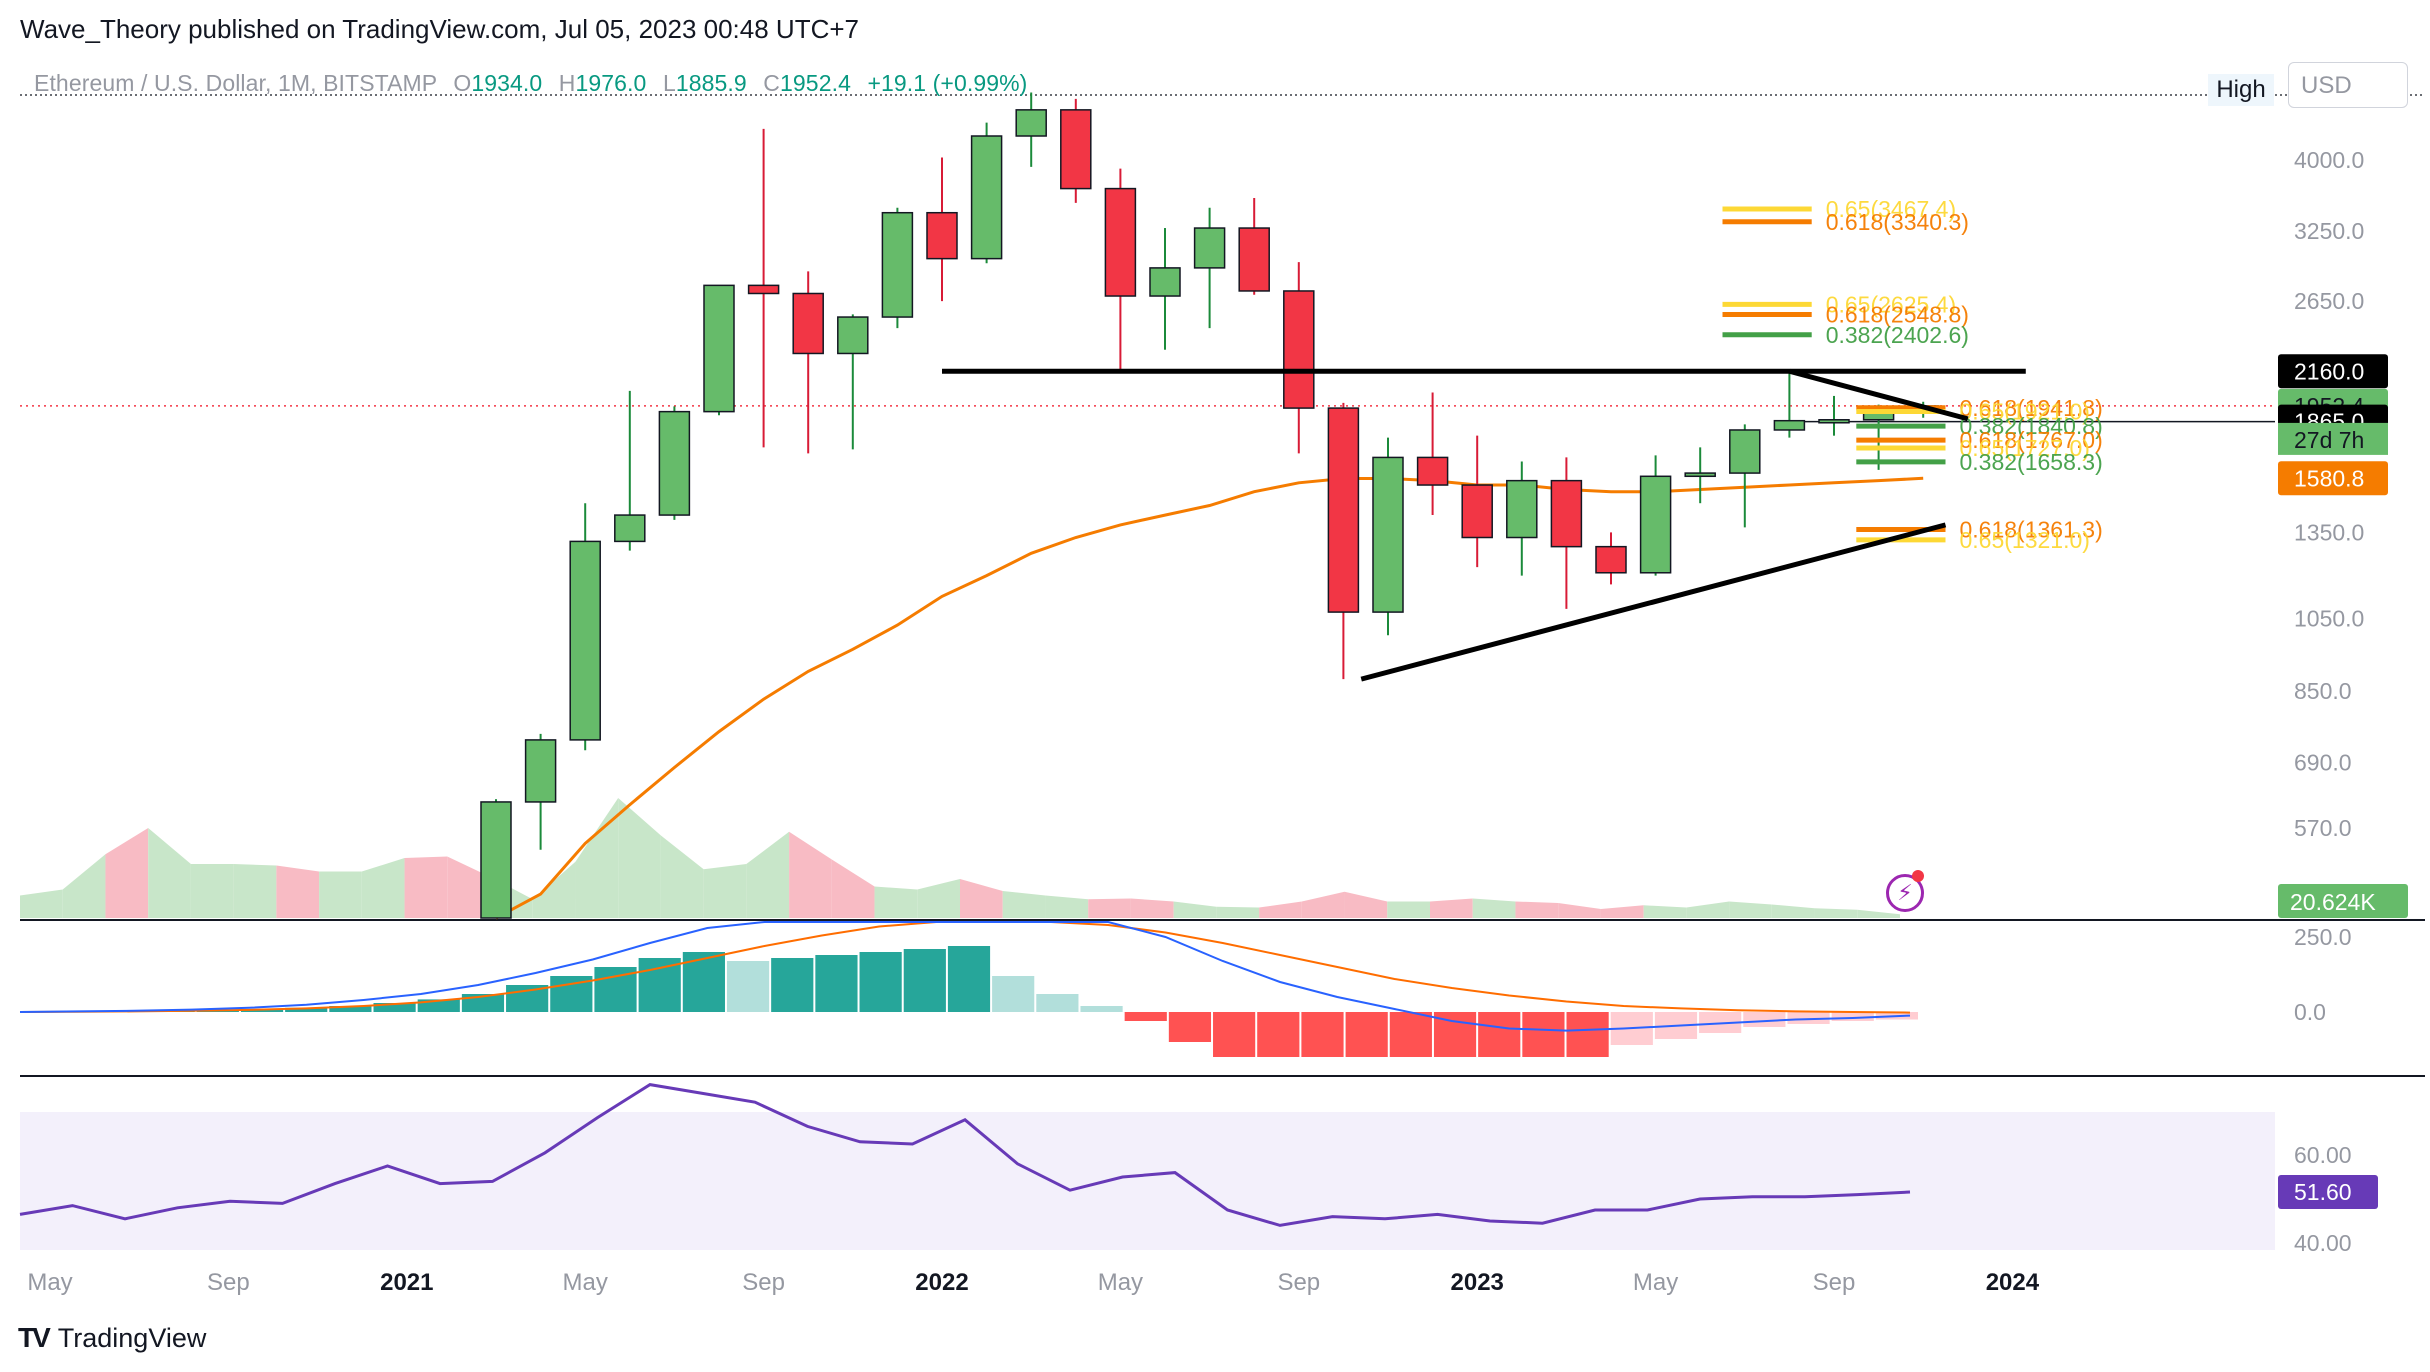 The image size is (2430, 1372). What do you see at coordinates (711, 83) in the screenshot?
I see `low-value: 1885.9` at bounding box center [711, 83].